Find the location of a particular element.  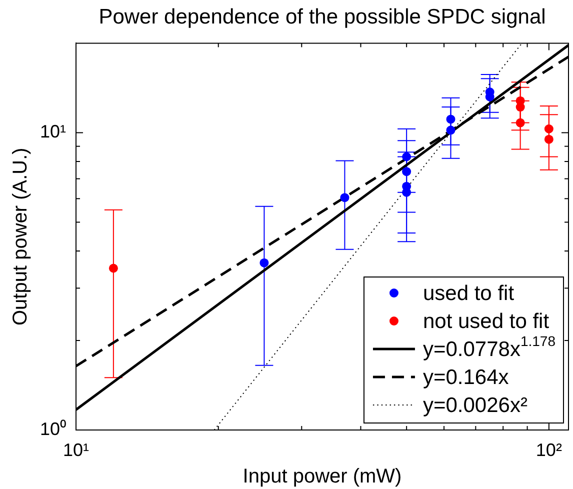

y-axis-title: Output power (A.U.) is located at coordinates (21, 237).